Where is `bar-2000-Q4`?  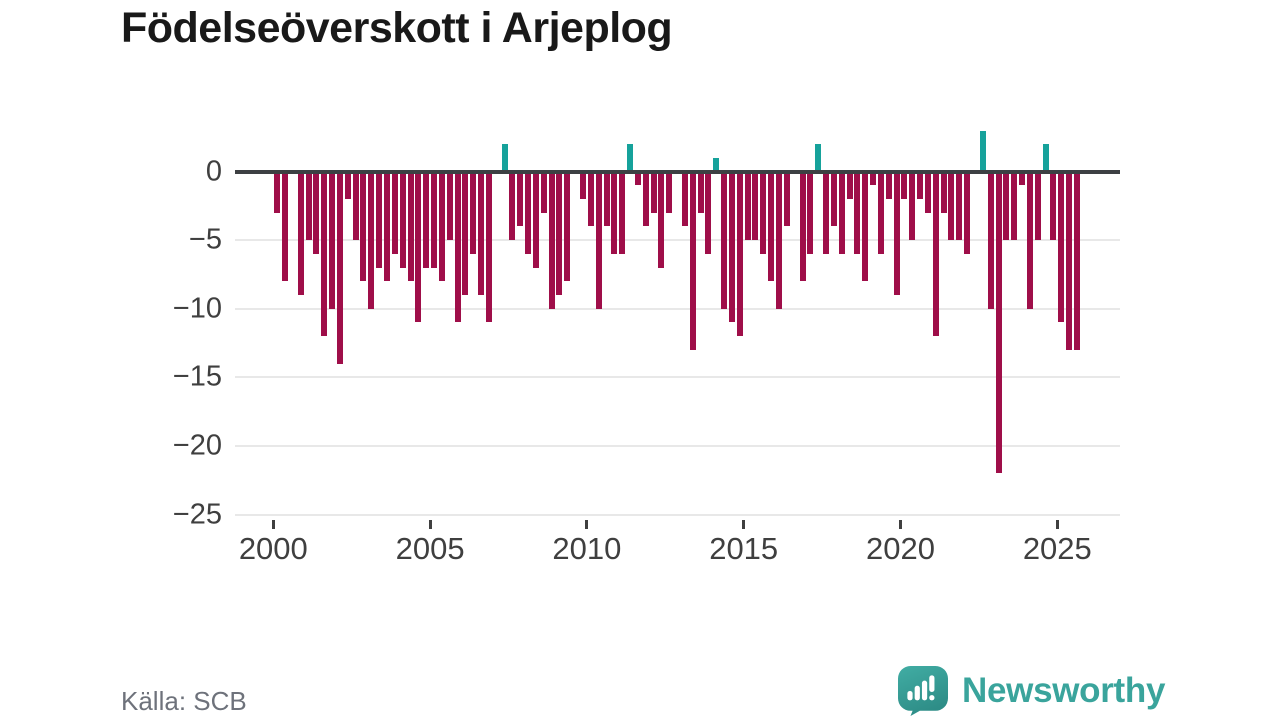 bar-2000-Q4 is located at coordinates (300, 233).